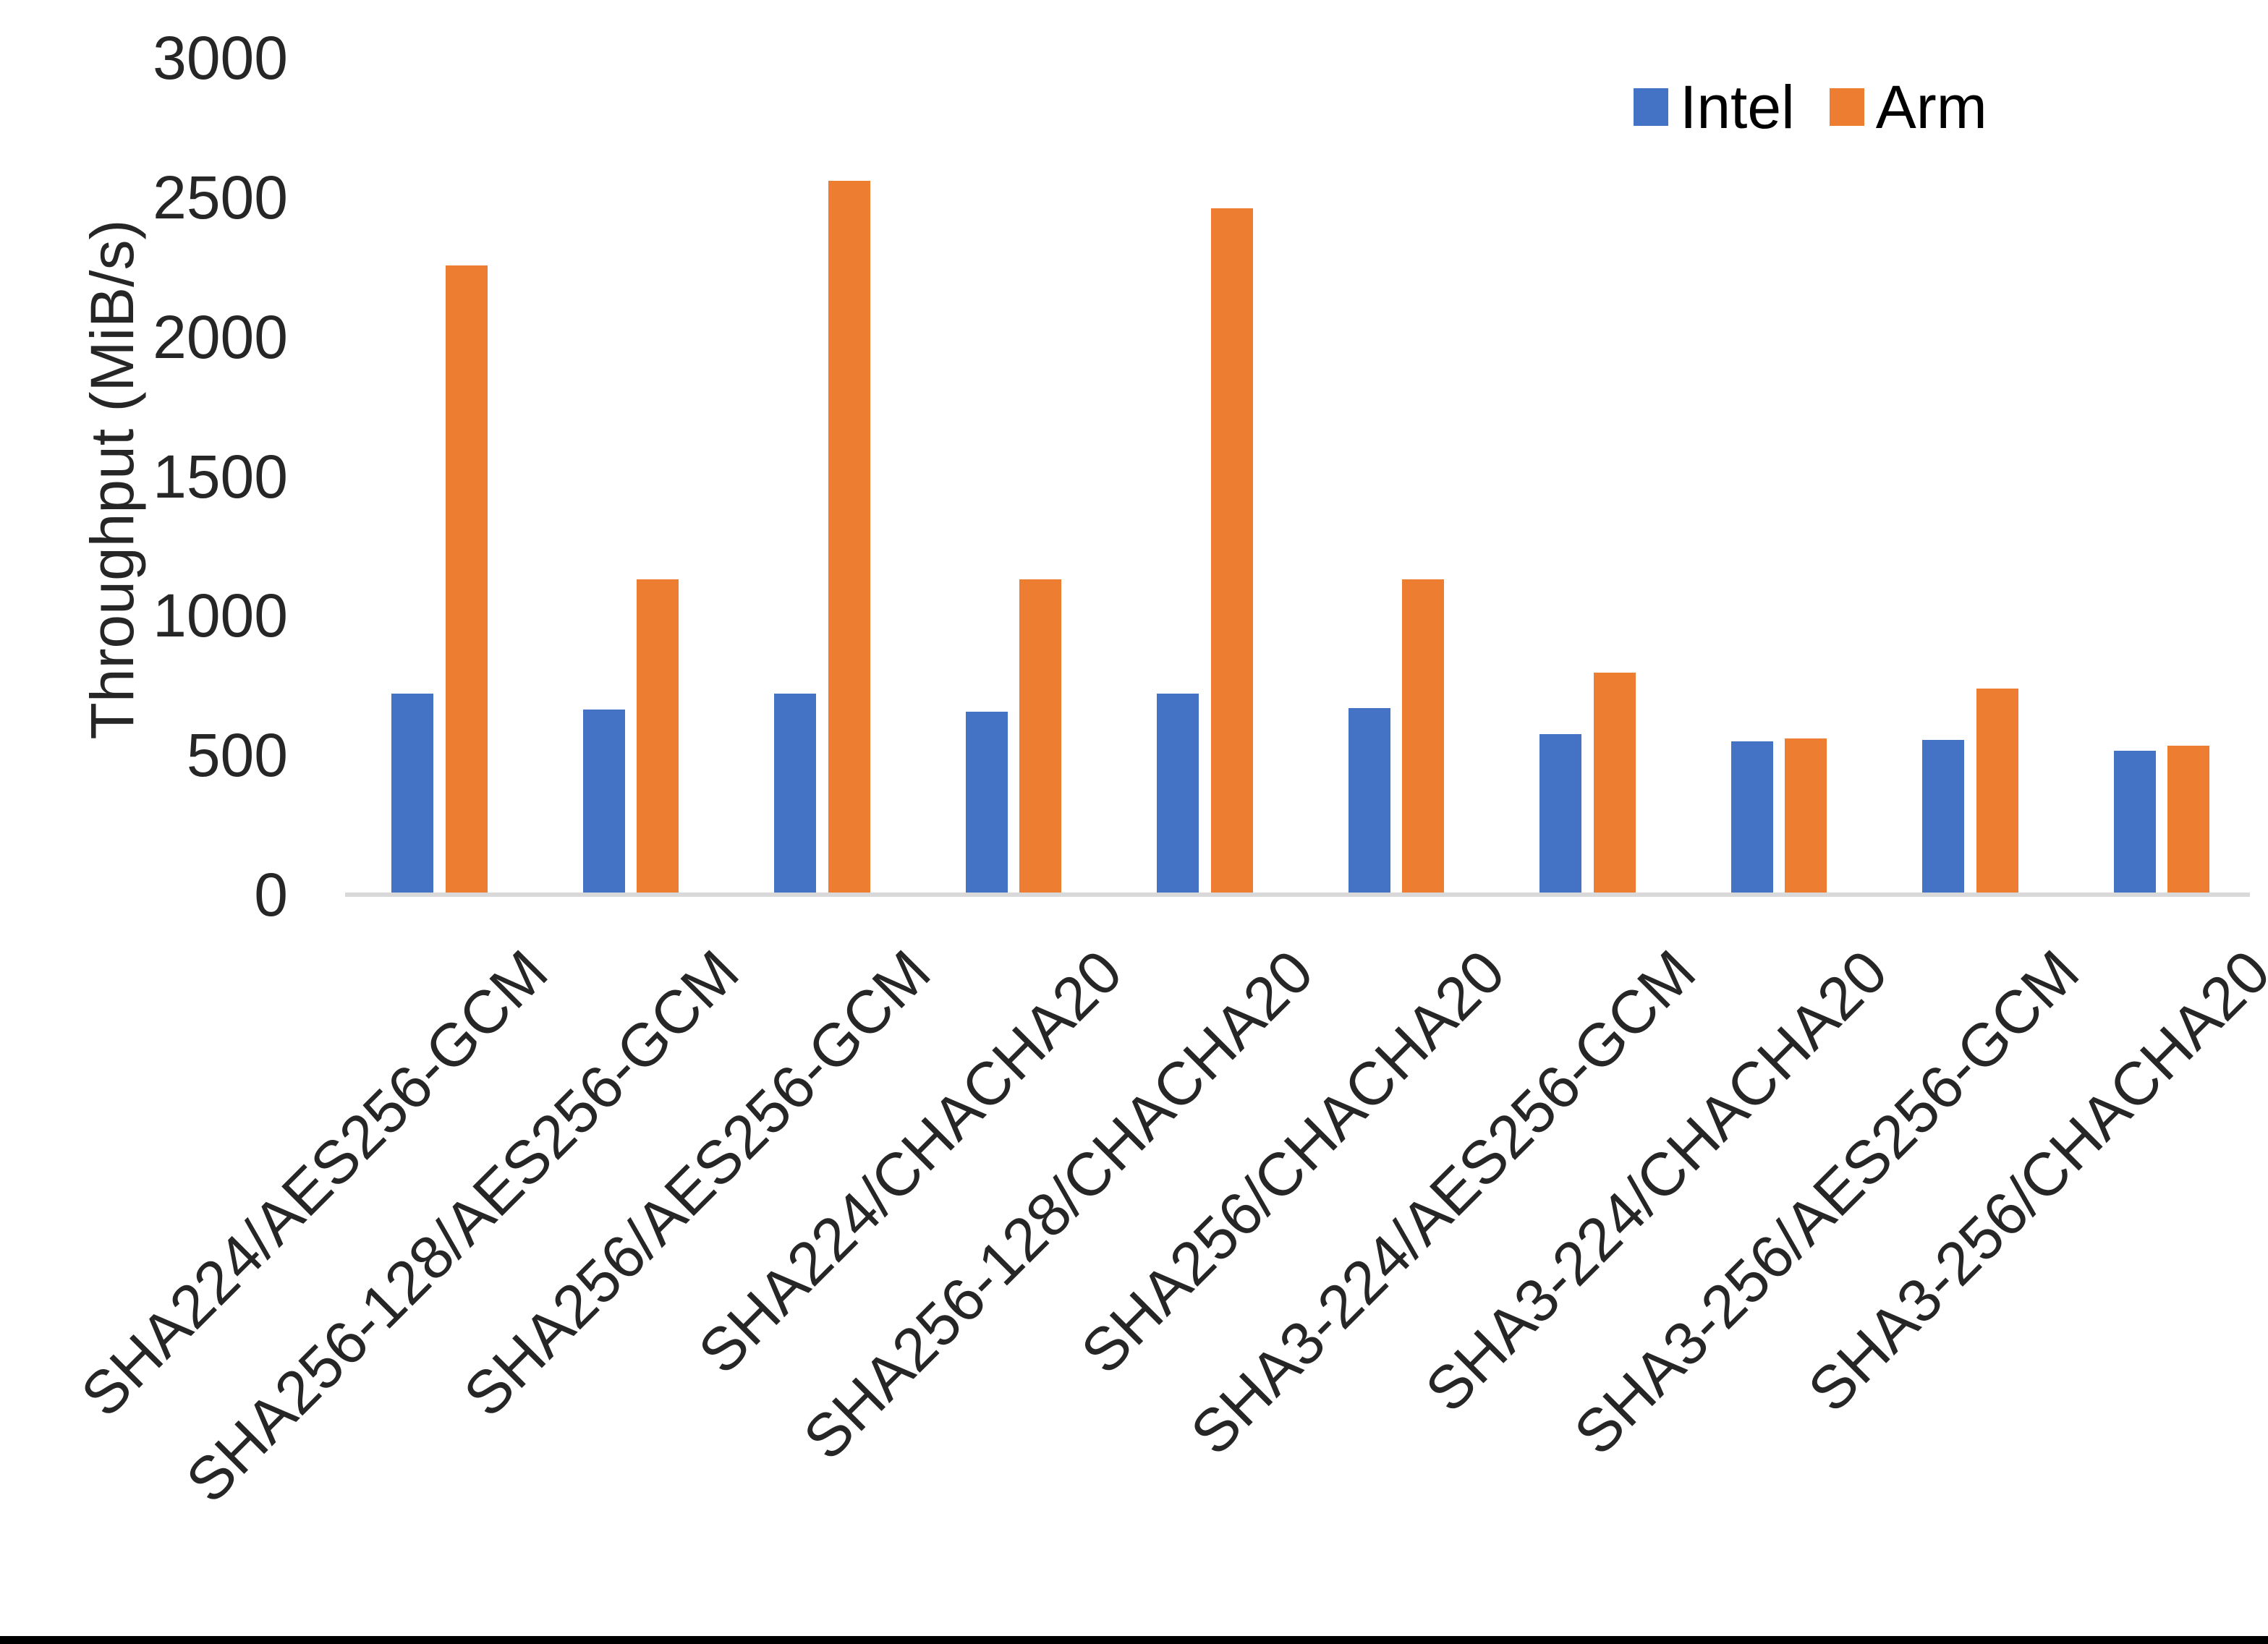 This screenshot has width=2268, height=1644. Describe the element at coordinates (1297, 895) in the screenshot. I see `x-axis-line` at that location.